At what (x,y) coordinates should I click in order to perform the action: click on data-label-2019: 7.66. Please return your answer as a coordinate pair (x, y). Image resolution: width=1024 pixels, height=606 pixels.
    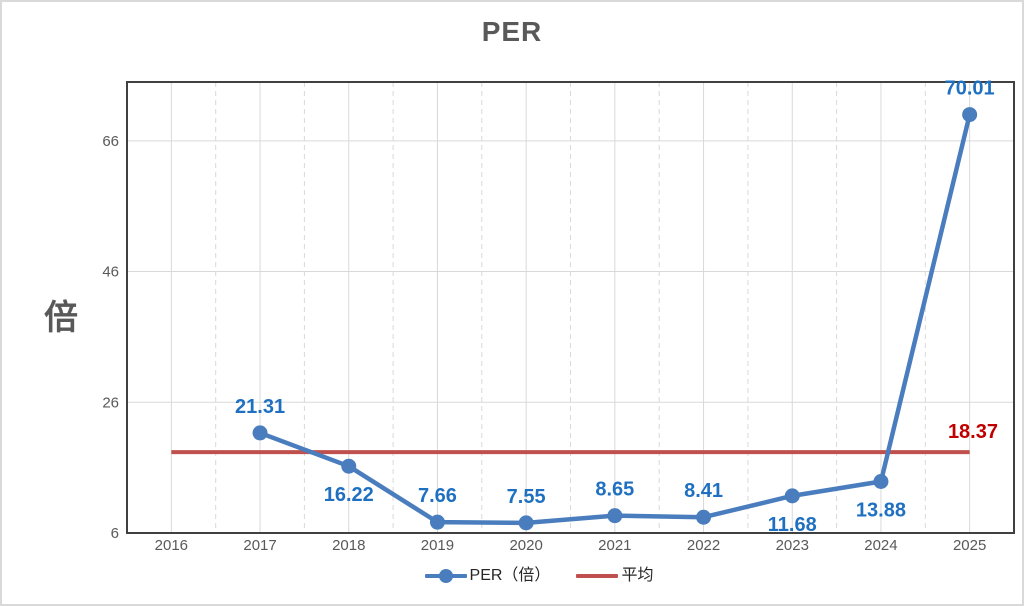
    Looking at the image, I should click on (437, 496).